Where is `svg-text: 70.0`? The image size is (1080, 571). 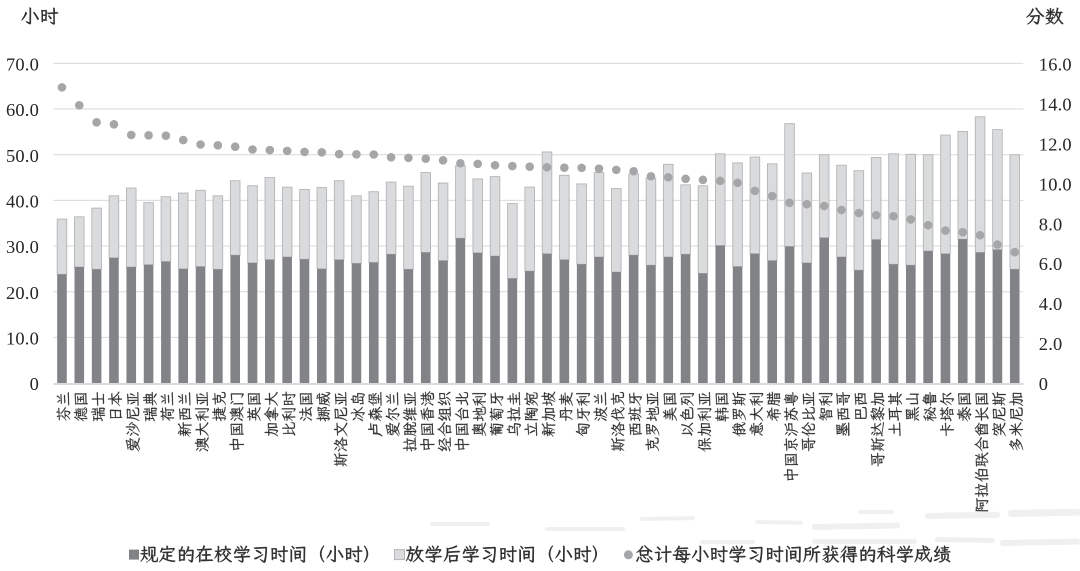 svg-text: 70.0 is located at coordinates (22, 65).